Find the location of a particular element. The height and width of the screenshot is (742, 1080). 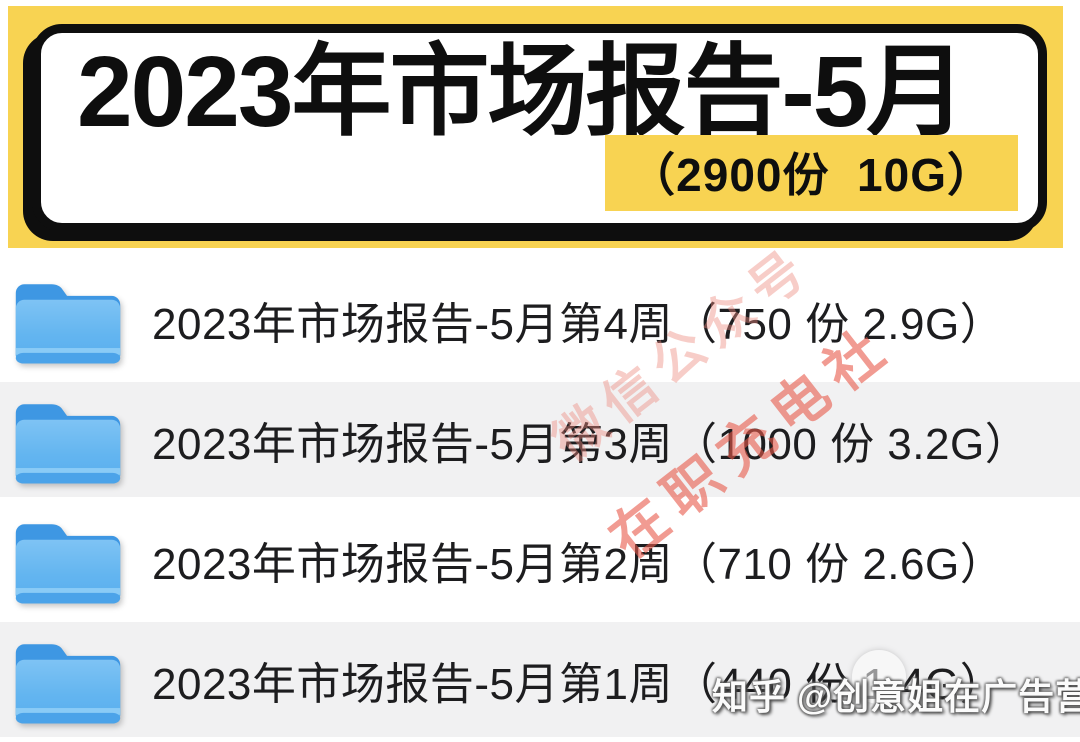

folder-label: 2023年市场报告-5月第1周（440 份 1.4G） is located at coordinates (578, 684).